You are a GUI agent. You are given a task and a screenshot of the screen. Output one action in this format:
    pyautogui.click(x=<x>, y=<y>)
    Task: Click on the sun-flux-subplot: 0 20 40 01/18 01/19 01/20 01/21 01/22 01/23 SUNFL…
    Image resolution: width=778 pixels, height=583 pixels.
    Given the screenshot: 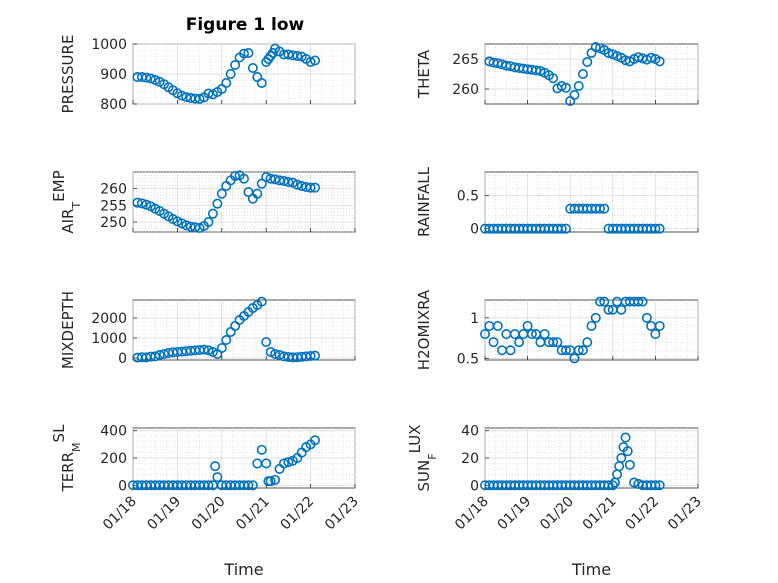 What is the action you would take?
    pyautogui.click(x=555, y=501)
    